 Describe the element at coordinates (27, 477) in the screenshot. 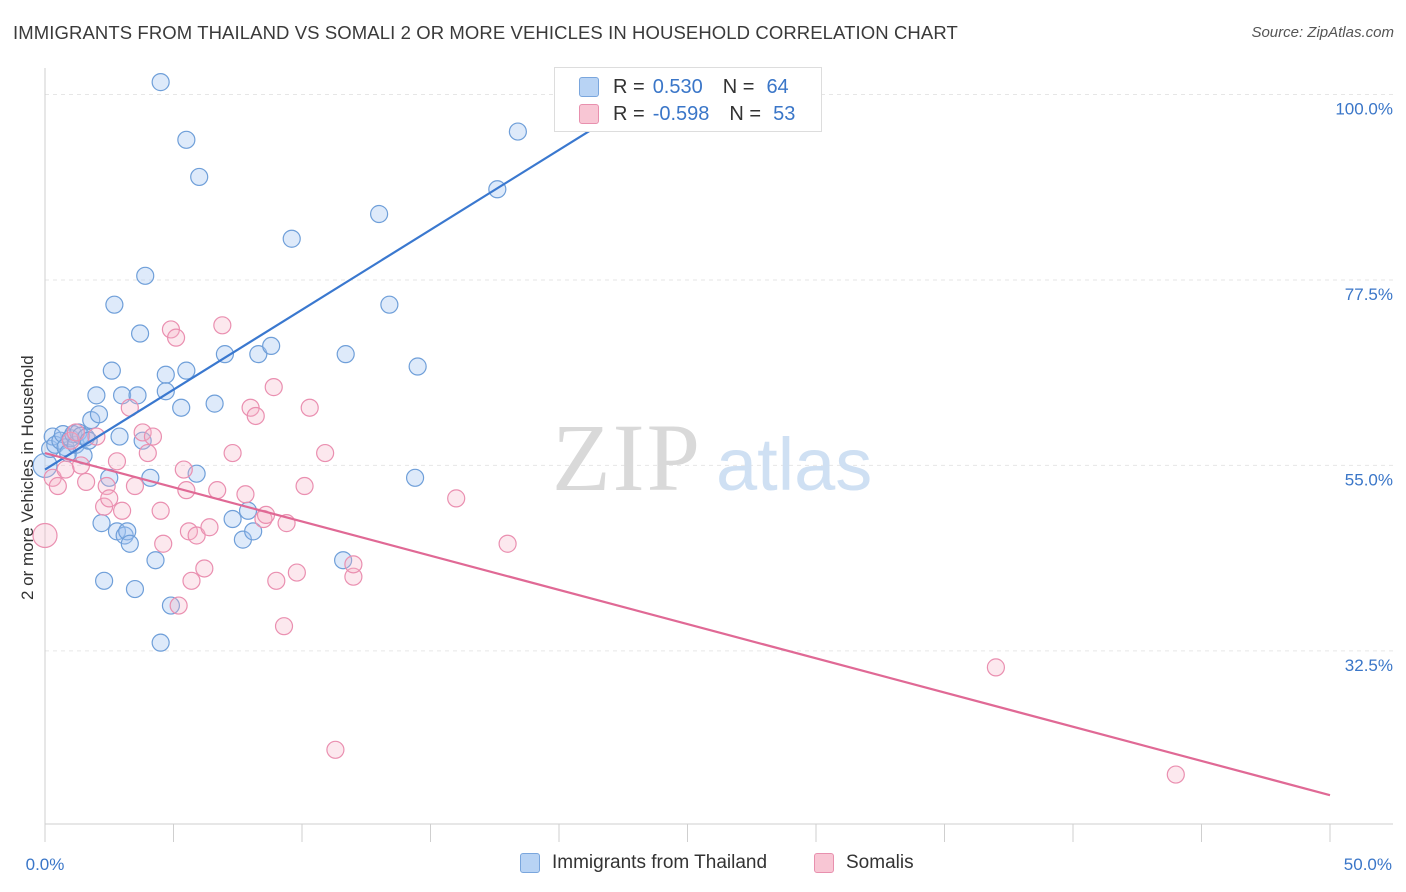

I see `y-axis-label: 2 or more Vehicles in Household` at that location.